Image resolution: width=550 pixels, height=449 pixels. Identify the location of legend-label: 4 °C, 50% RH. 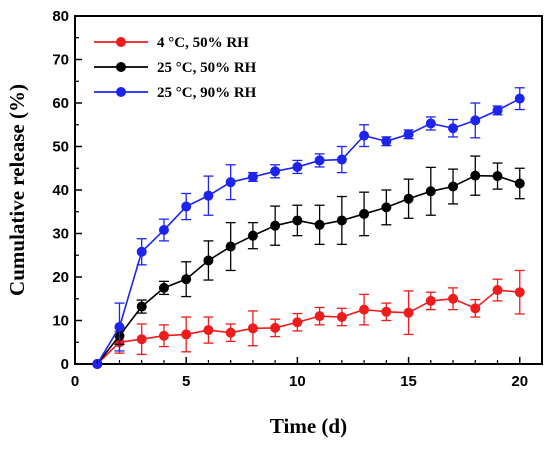
(203, 43).